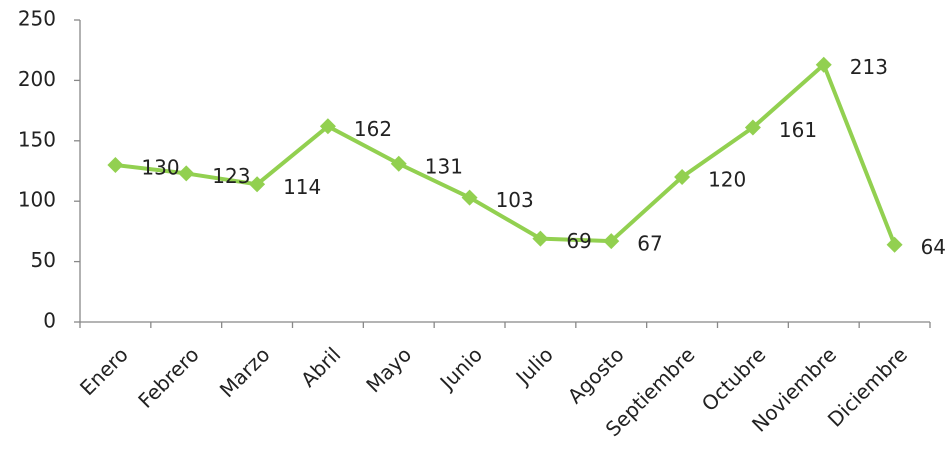 This screenshot has width=949, height=464. I want to click on x-tick-label: Mayo, so click(388, 369).